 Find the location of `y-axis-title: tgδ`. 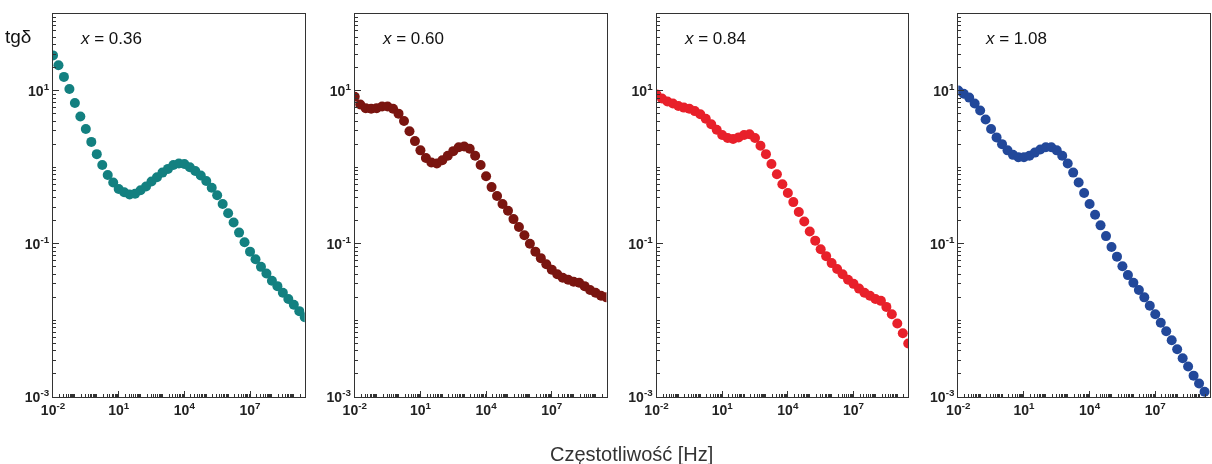

y-axis-title: tgδ is located at coordinates (18, 36).